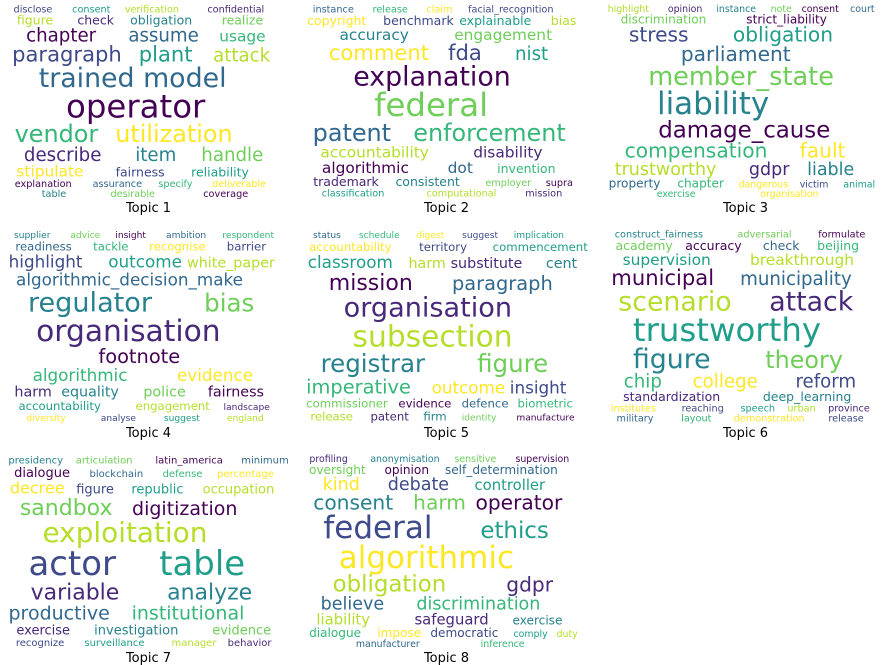 Image resolution: width=891 pixels, height=665 pixels. I want to click on word: dialogue, so click(335, 633).